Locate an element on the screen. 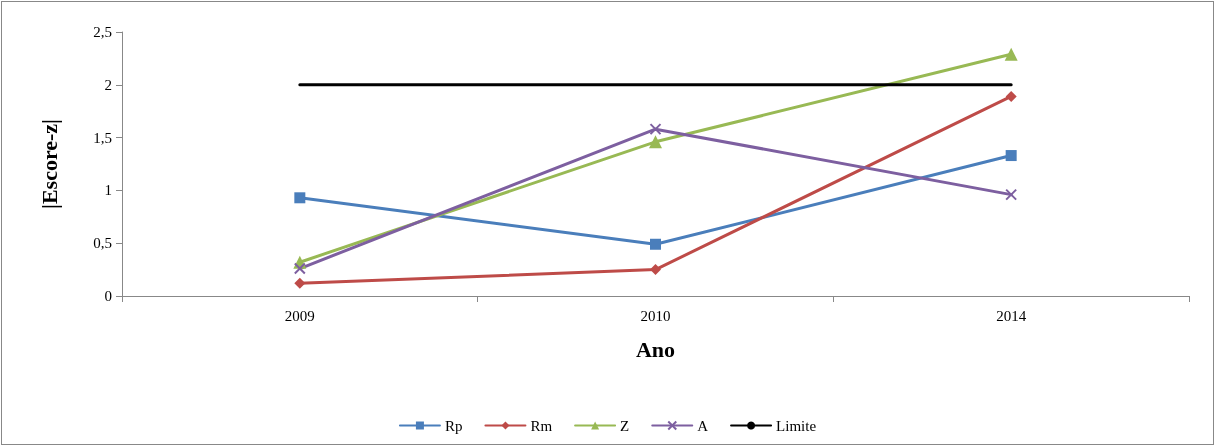 The width and height of the screenshot is (1215, 446). y-tick-label: 0,5 is located at coordinates (102, 243).